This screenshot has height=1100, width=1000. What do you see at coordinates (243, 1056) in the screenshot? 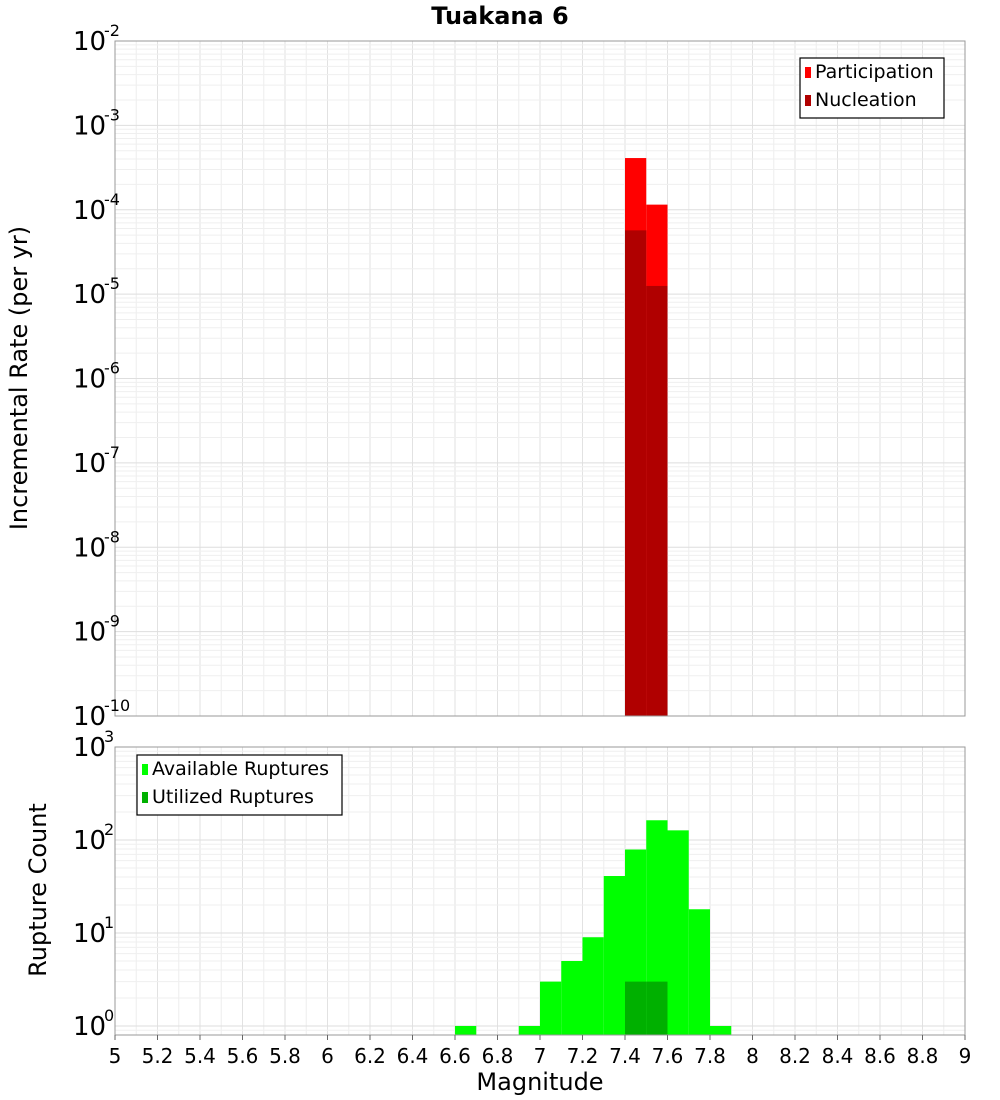
I see `count-x-tick-label: 5.6` at bounding box center [243, 1056].